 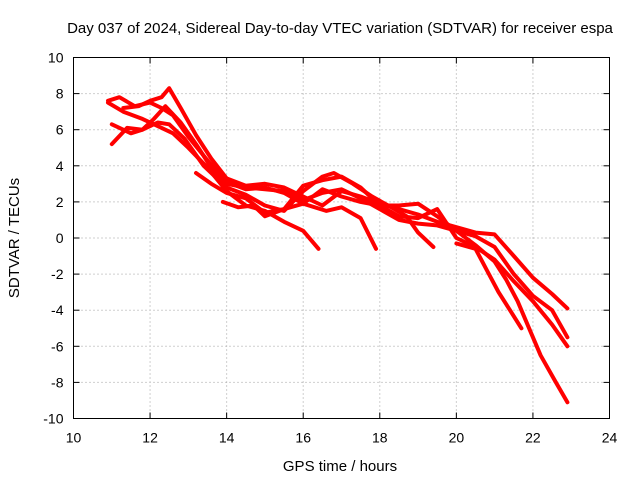 I want to click on y-tick-label: 0, so click(x=60, y=238).